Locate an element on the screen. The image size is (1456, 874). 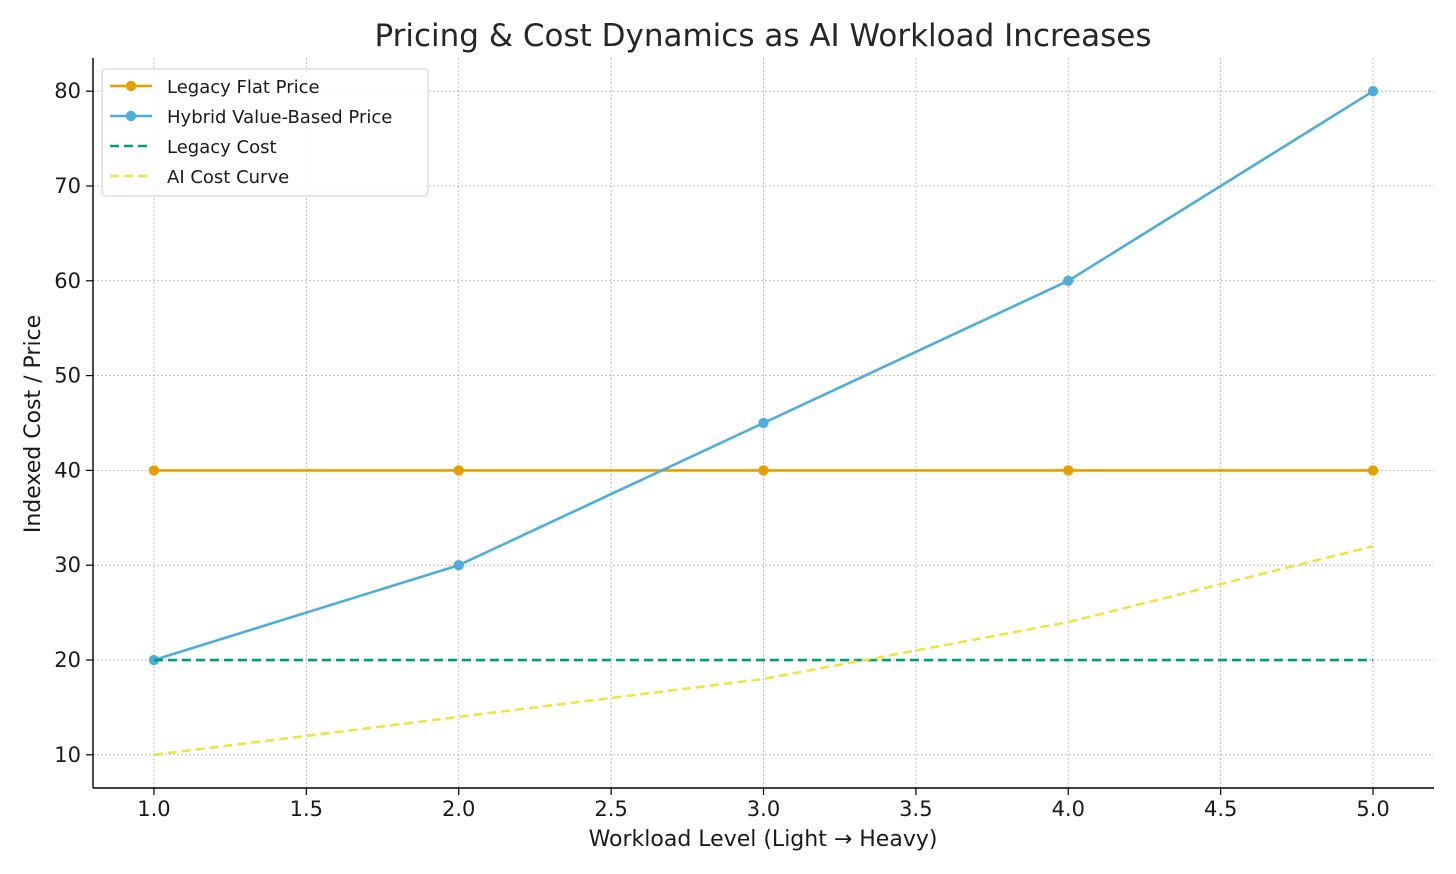
x-tick-label: 1.0 is located at coordinates (153, 809).